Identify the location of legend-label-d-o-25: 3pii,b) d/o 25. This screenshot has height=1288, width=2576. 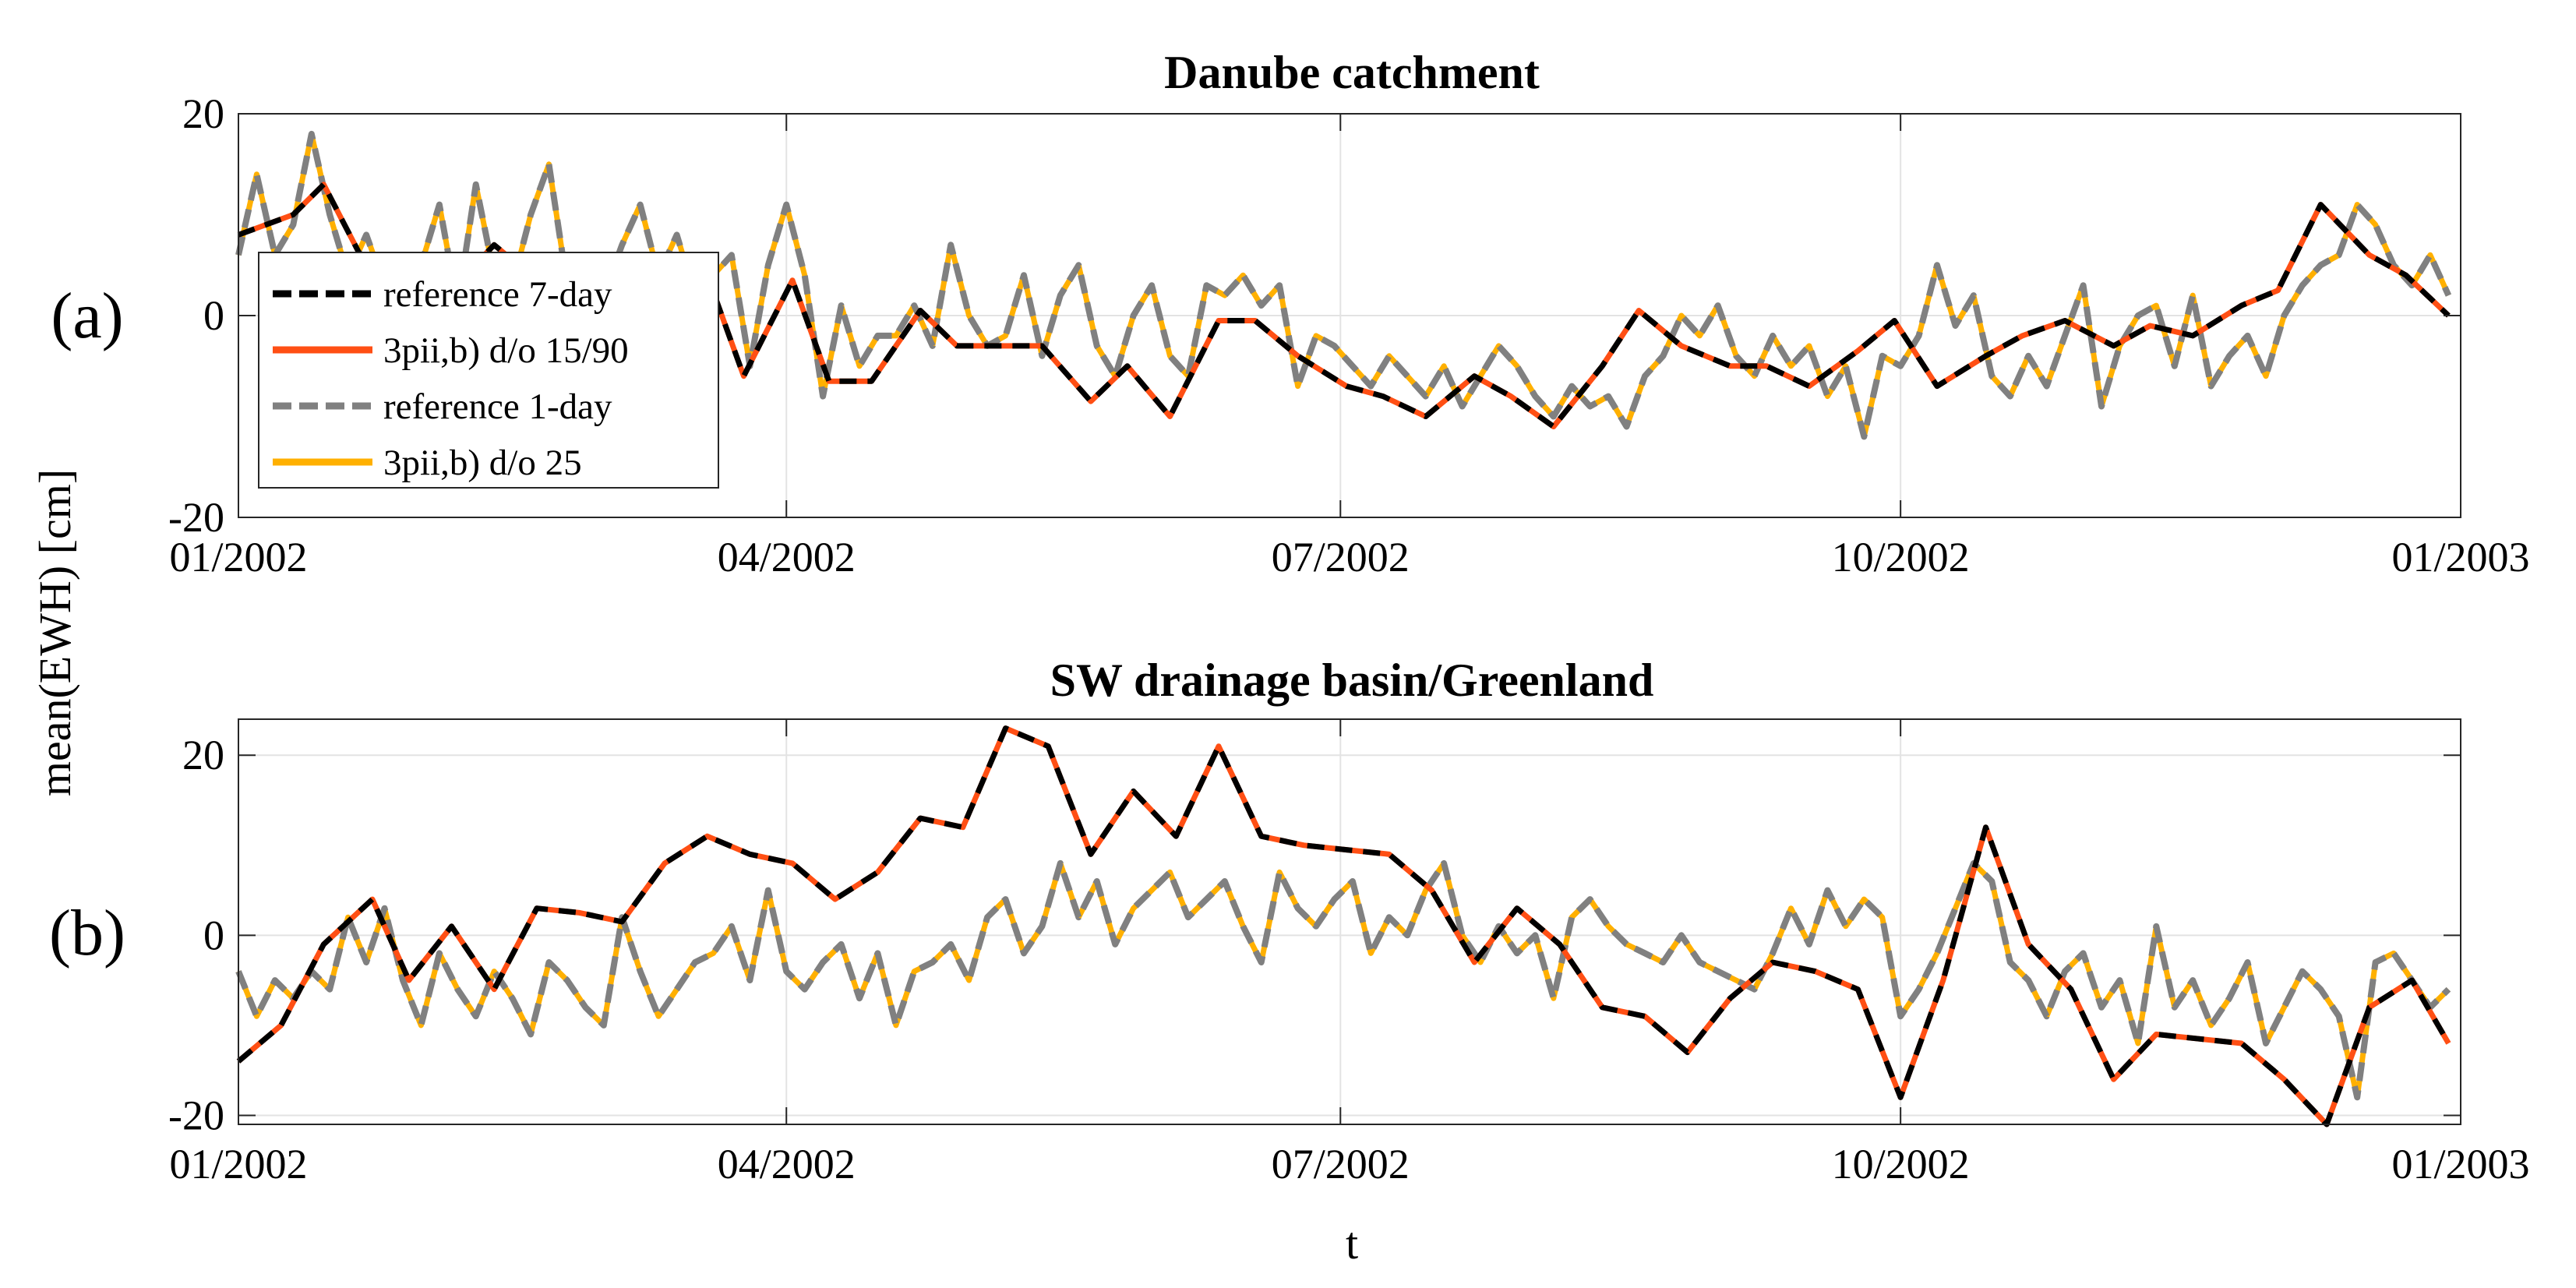
(482, 463).